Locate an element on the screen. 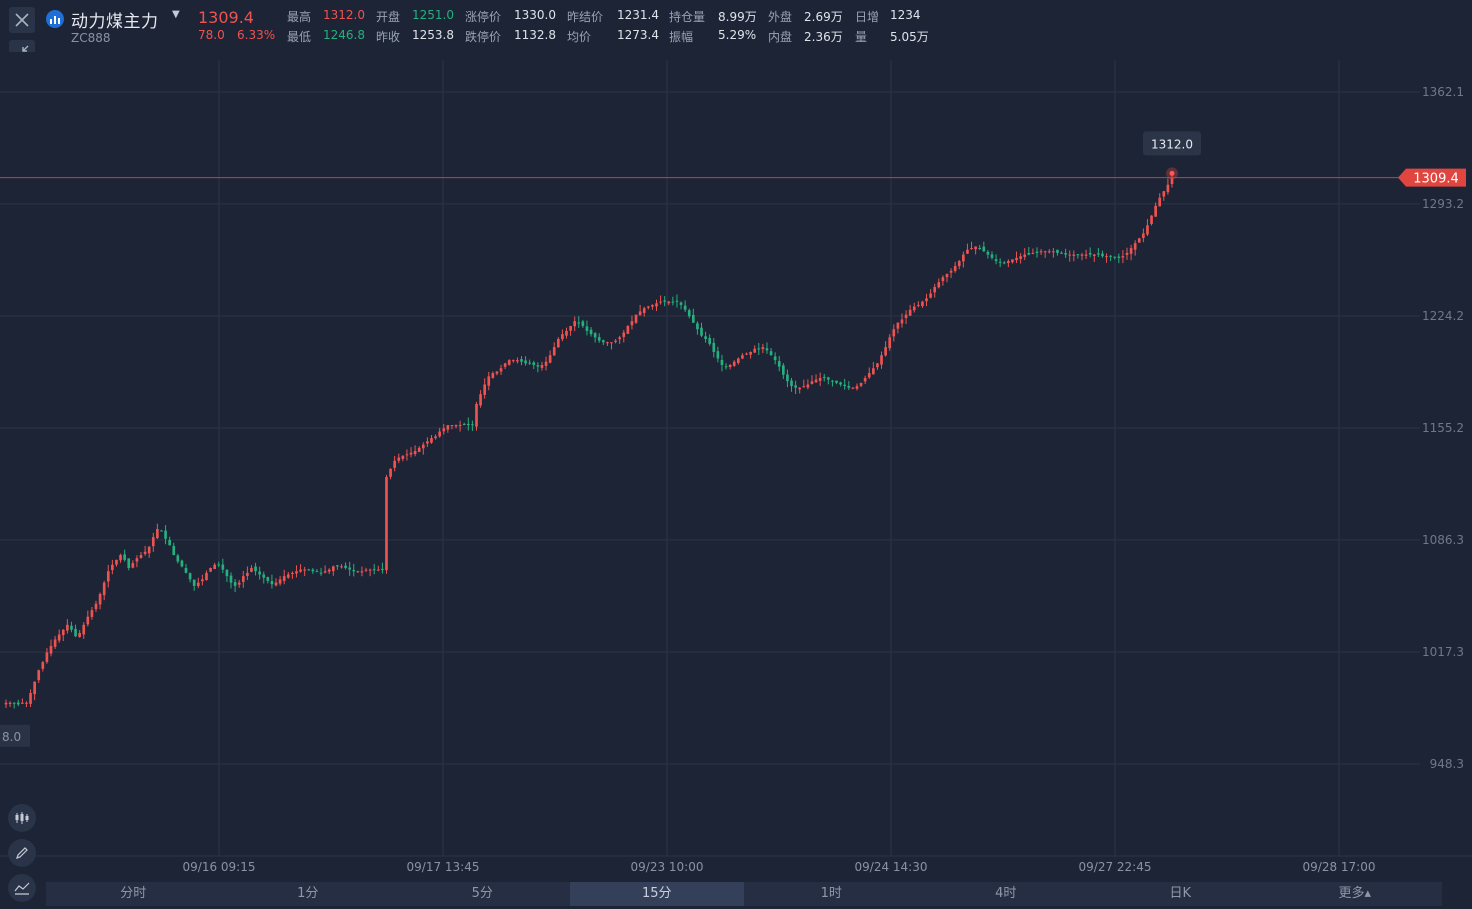 This screenshot has height=909, width=1472. tab-period: 1时 is located at coordinates (831, 893).